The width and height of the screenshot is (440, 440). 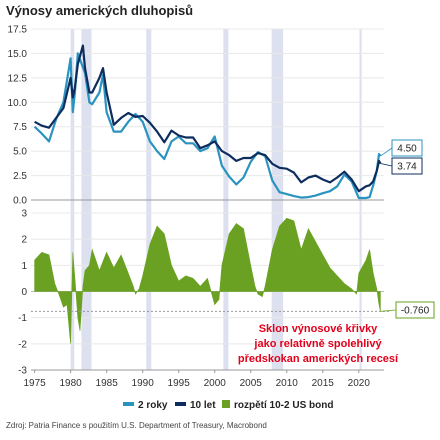 I want to click on legend-label-10y: 10 let, so click(x=203, y=405).